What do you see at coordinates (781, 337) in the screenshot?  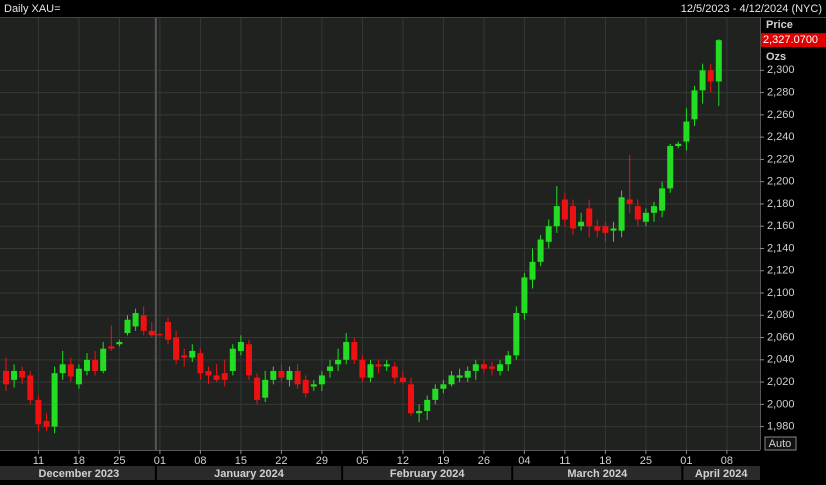 I see `y-tick-label: 2,060` at bounding box center [781, 337].